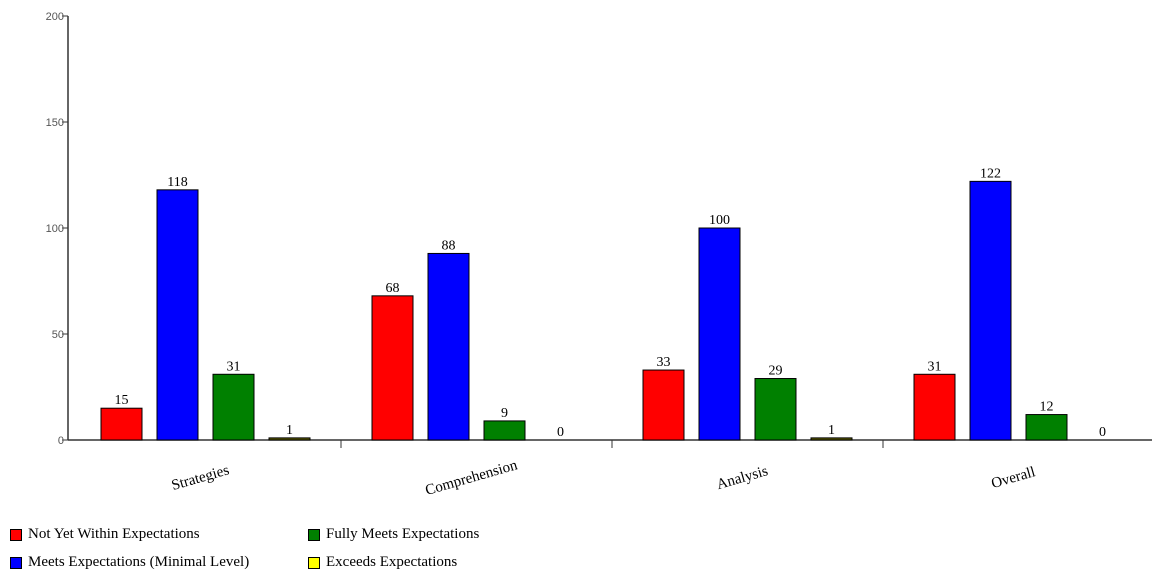  What do you see at coordinates (449, 245) in the screenshot?
I see `value-label: 88` at bounding box center [449, 245].